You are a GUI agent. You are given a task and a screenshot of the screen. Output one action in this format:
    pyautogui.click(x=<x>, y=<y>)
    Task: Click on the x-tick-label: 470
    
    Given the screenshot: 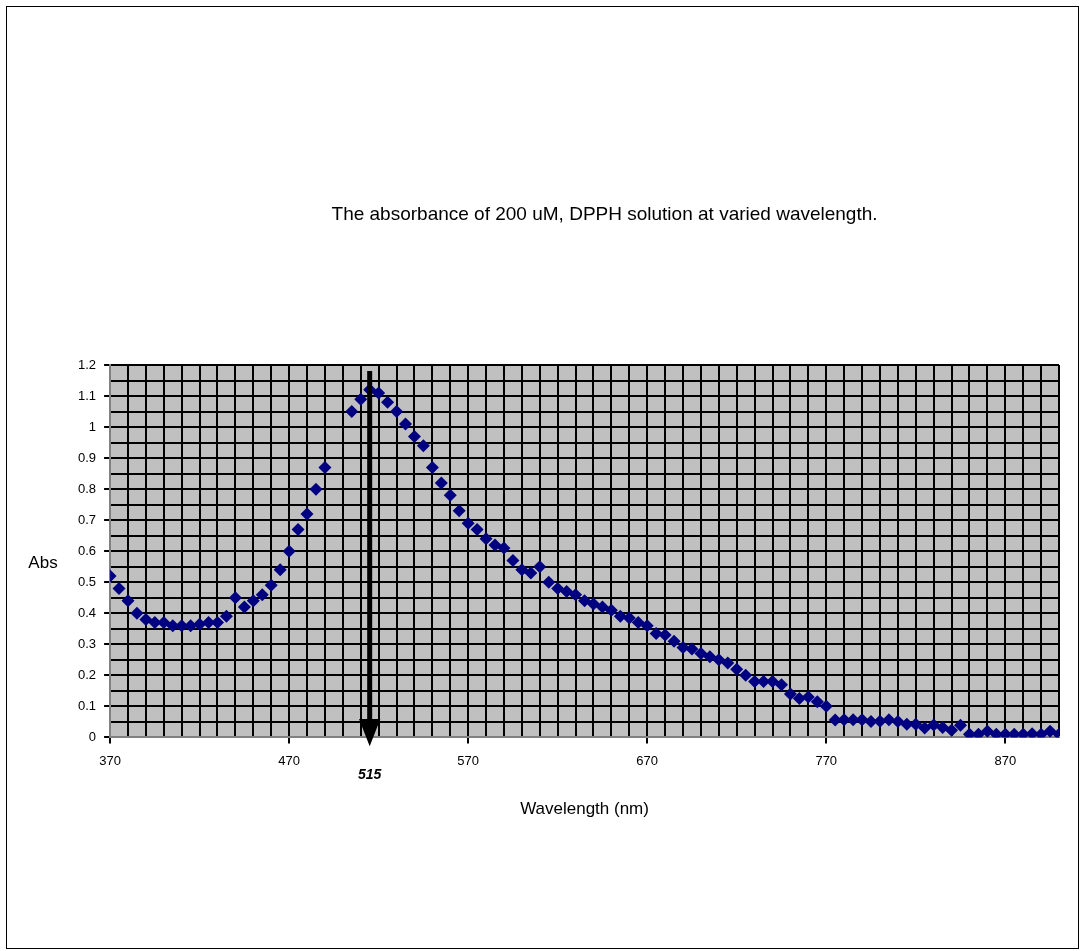 What is the action you would take?
    pyautogui.click(x=289, y=760)
    